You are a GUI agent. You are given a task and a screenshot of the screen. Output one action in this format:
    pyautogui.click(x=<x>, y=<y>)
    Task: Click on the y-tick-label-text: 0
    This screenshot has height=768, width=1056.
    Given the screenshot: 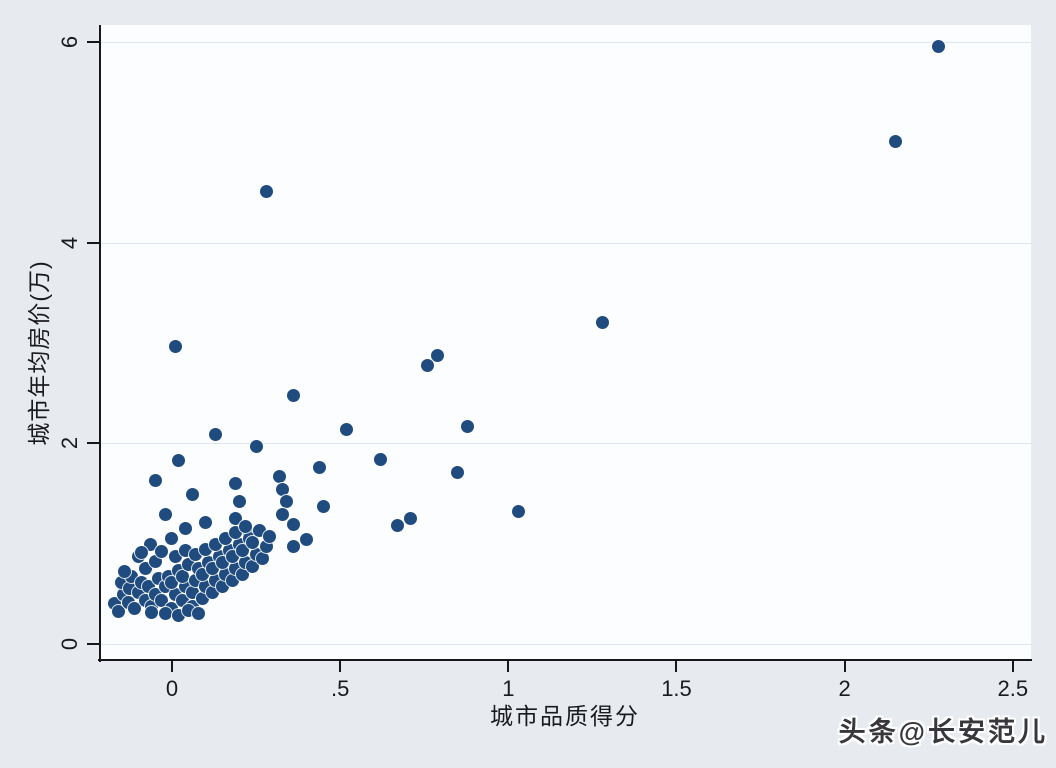 What is the action you would take?
    pyautogui.click(x=69, y=644)
    